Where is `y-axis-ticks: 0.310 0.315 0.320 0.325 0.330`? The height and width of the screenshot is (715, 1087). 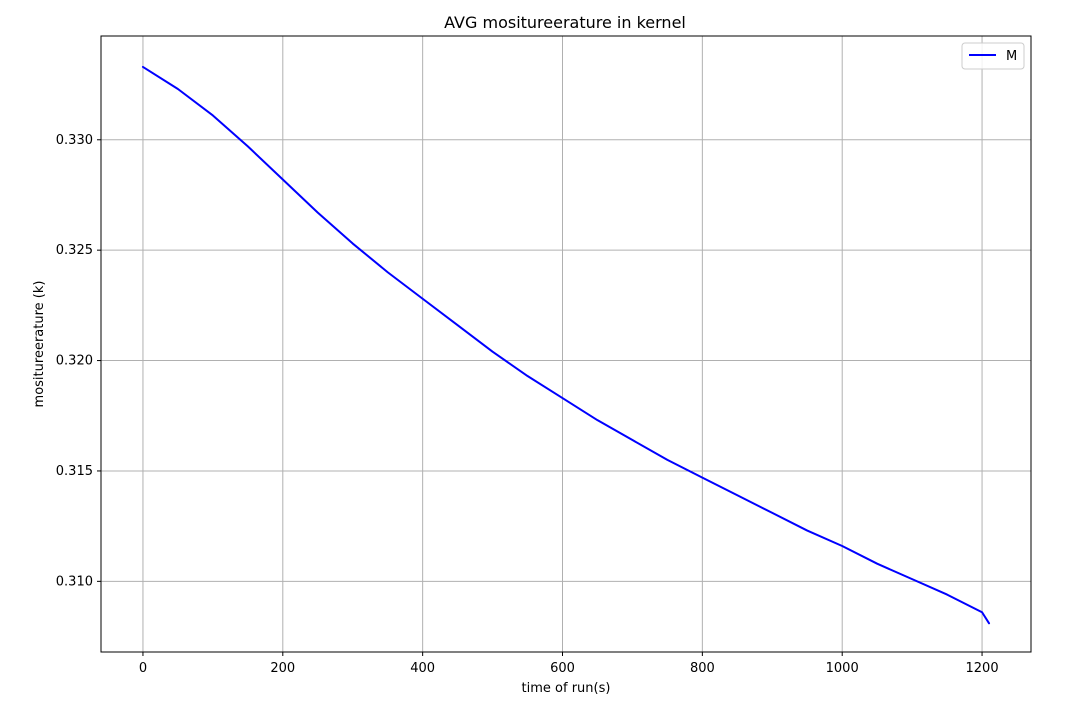 y-axis-ticks: 0.310 0.315 0.320 0.325 0.330 is located at coordinates (78, 361).